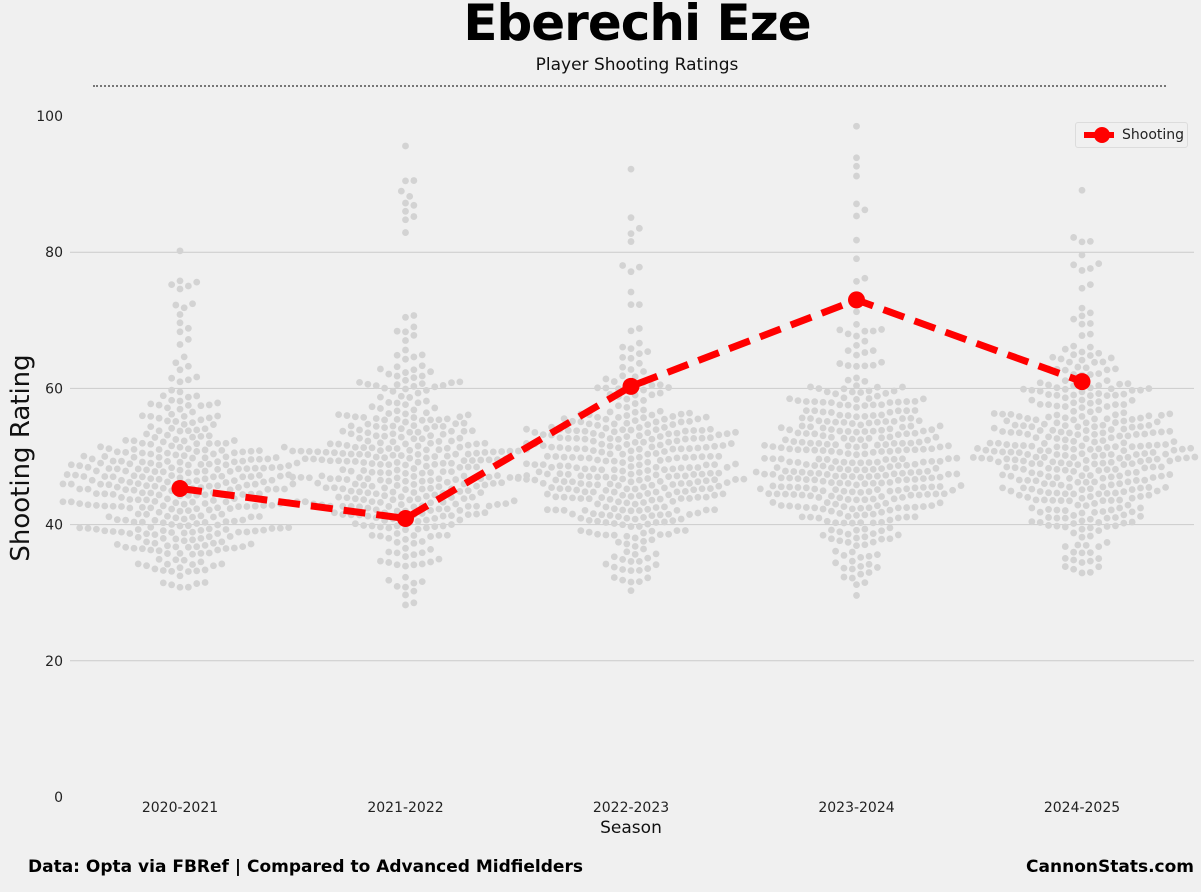 The image size is (1201, 892). I want to click on y-tick-label: 100, so click(49, 117).